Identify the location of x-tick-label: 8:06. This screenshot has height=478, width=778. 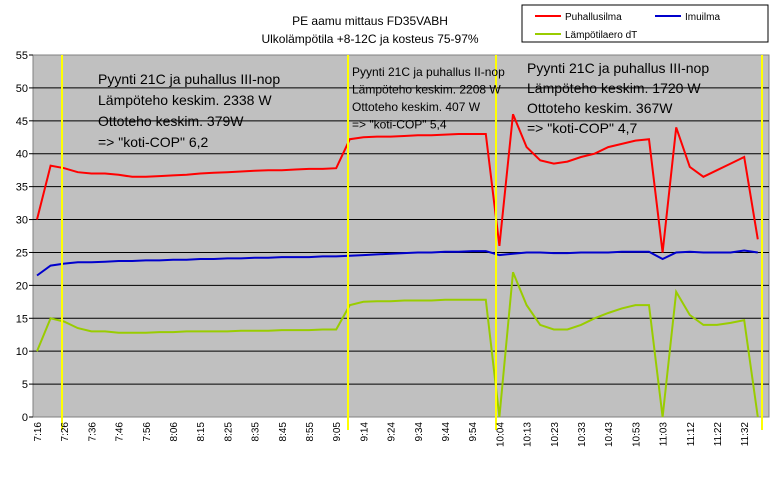
(174, 432).